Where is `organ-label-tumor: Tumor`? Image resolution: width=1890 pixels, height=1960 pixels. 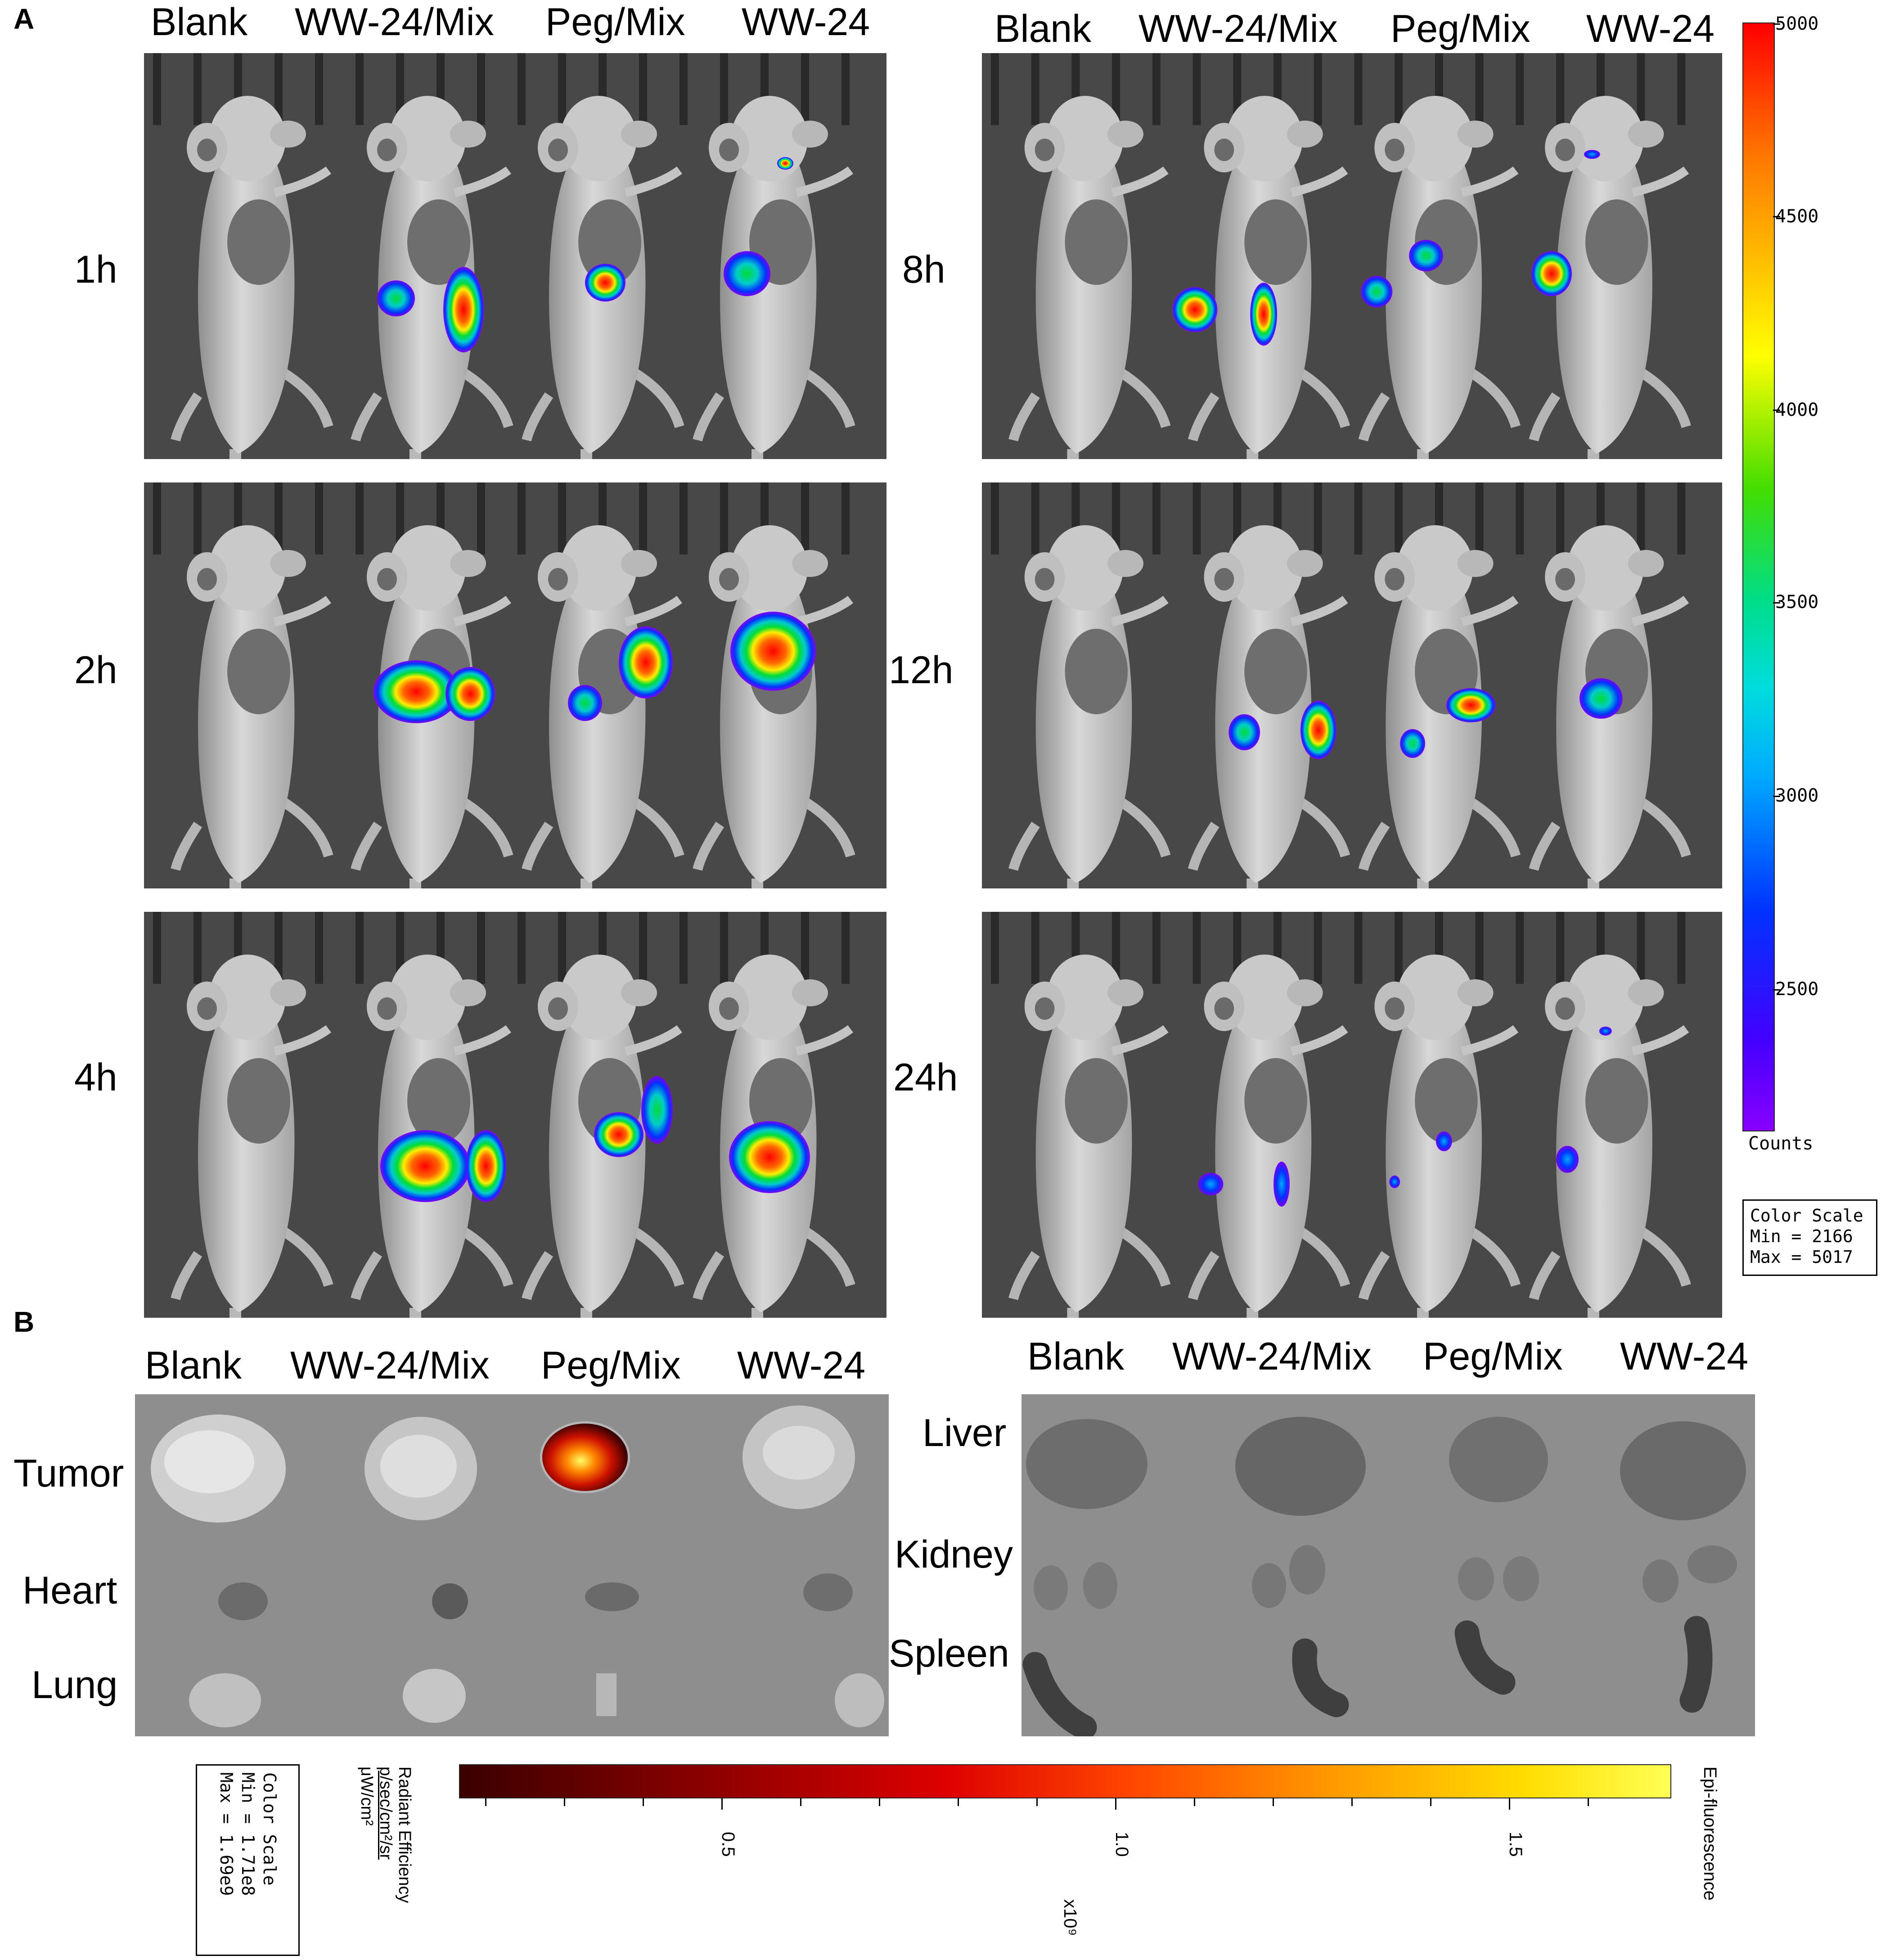
organ-label-tumor: Tumor is located at coordinates (69, 1474).